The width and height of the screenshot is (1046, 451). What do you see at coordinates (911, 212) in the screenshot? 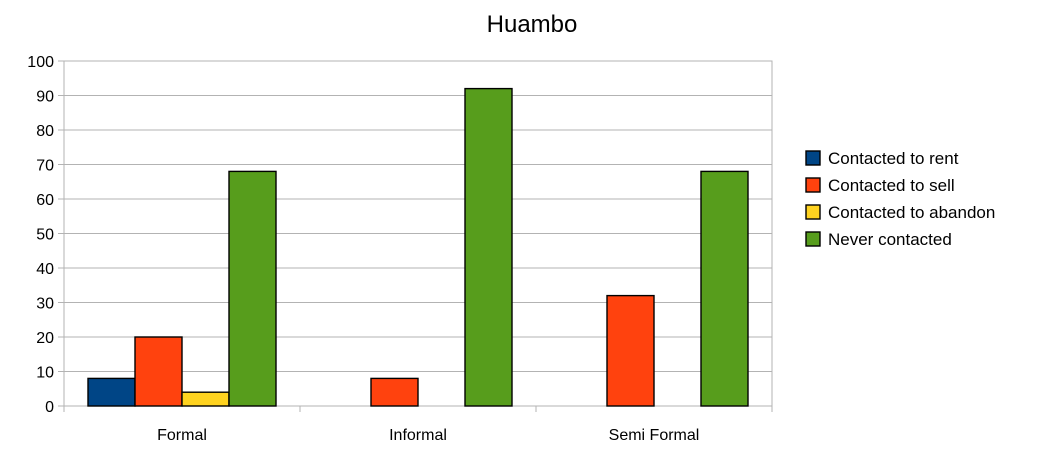
I see `legend-label: Contacted to abandon` at bounding box center [911, 212].